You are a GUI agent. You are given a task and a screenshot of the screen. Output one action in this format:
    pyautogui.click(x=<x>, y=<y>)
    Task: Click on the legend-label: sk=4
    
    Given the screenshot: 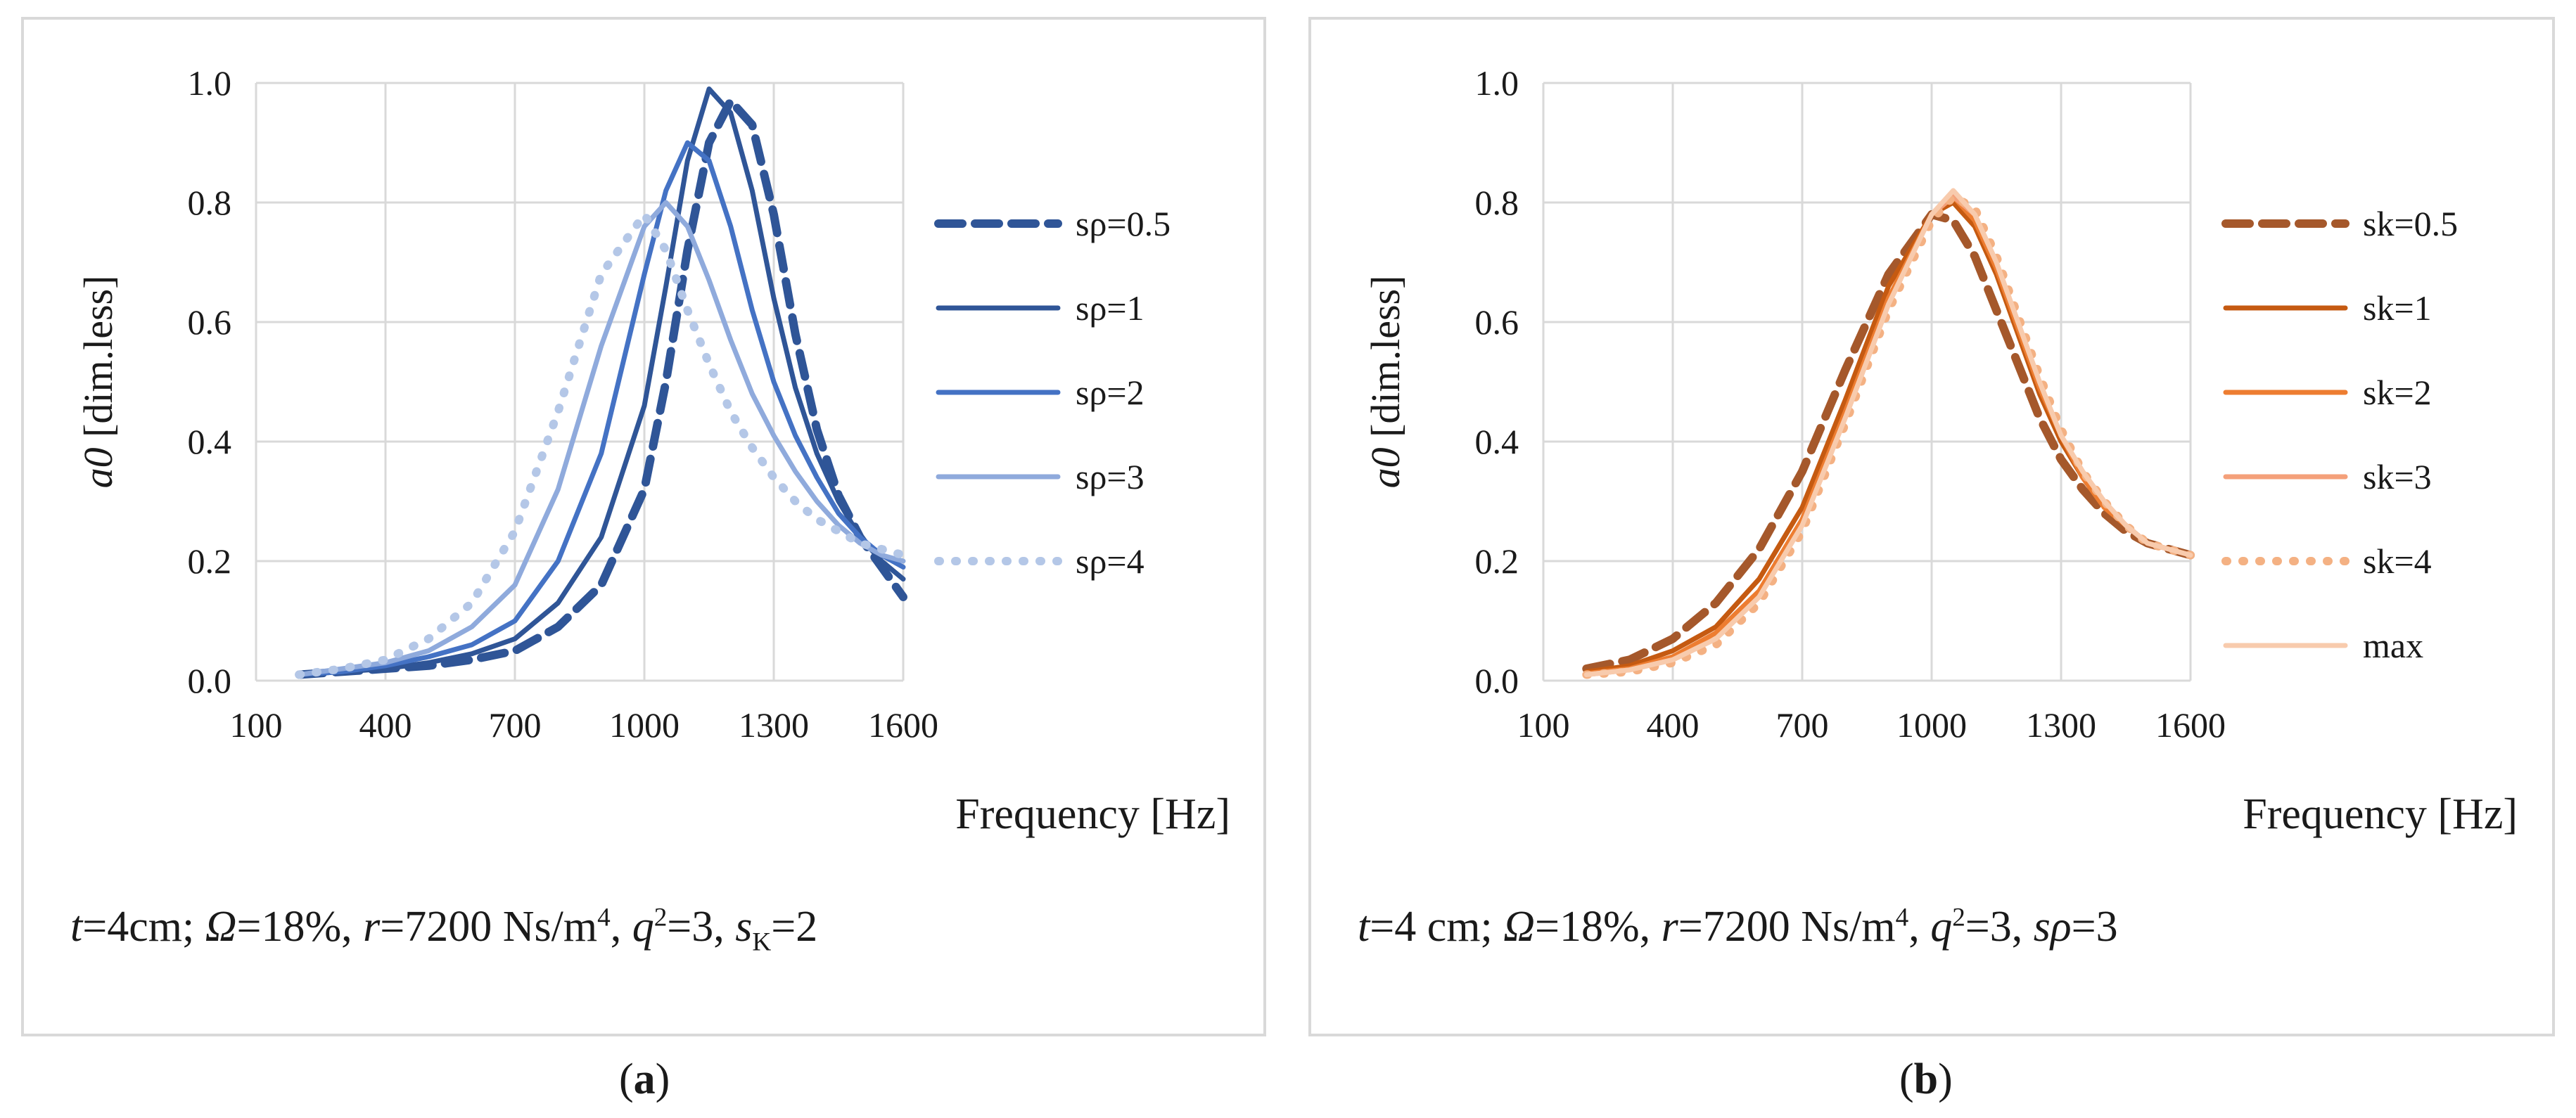 What is the action you would take?
    pyautogui.click(x=2397, y=561)
    